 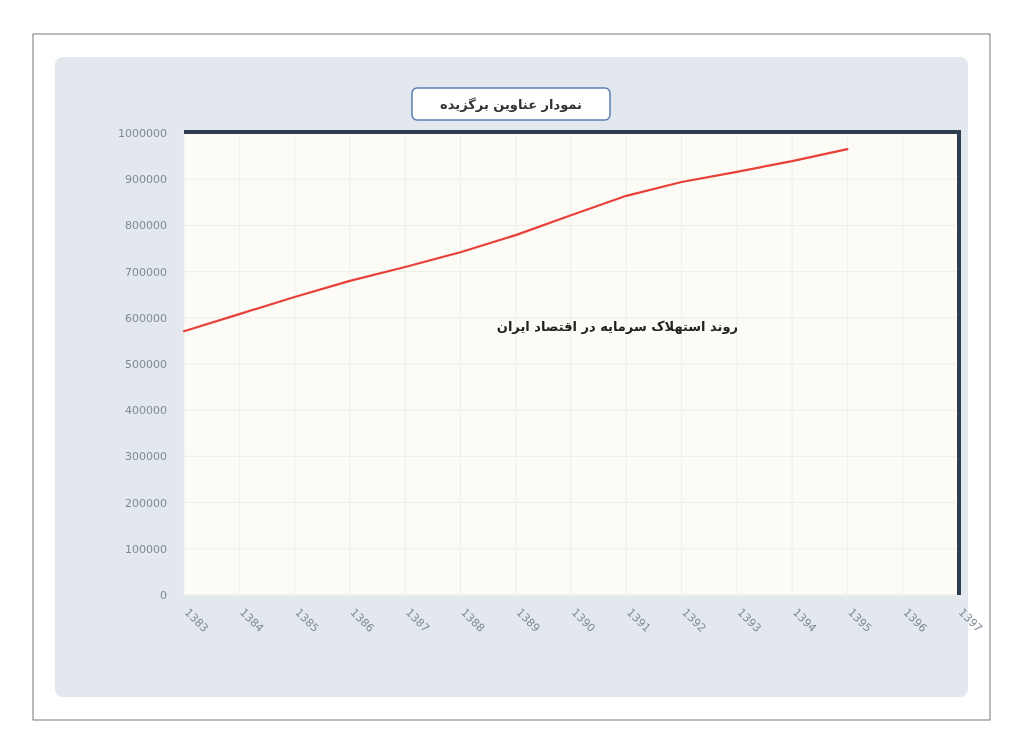 I want to click on y-tick-label: 900000, so click(x=146, y=180).